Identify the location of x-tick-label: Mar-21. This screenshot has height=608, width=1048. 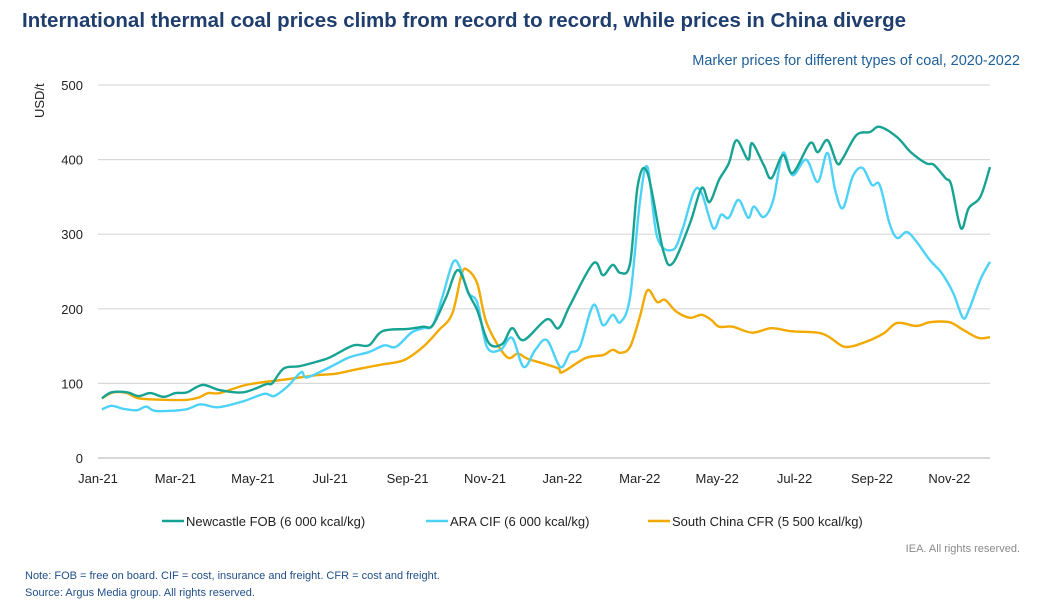
(175, 478).